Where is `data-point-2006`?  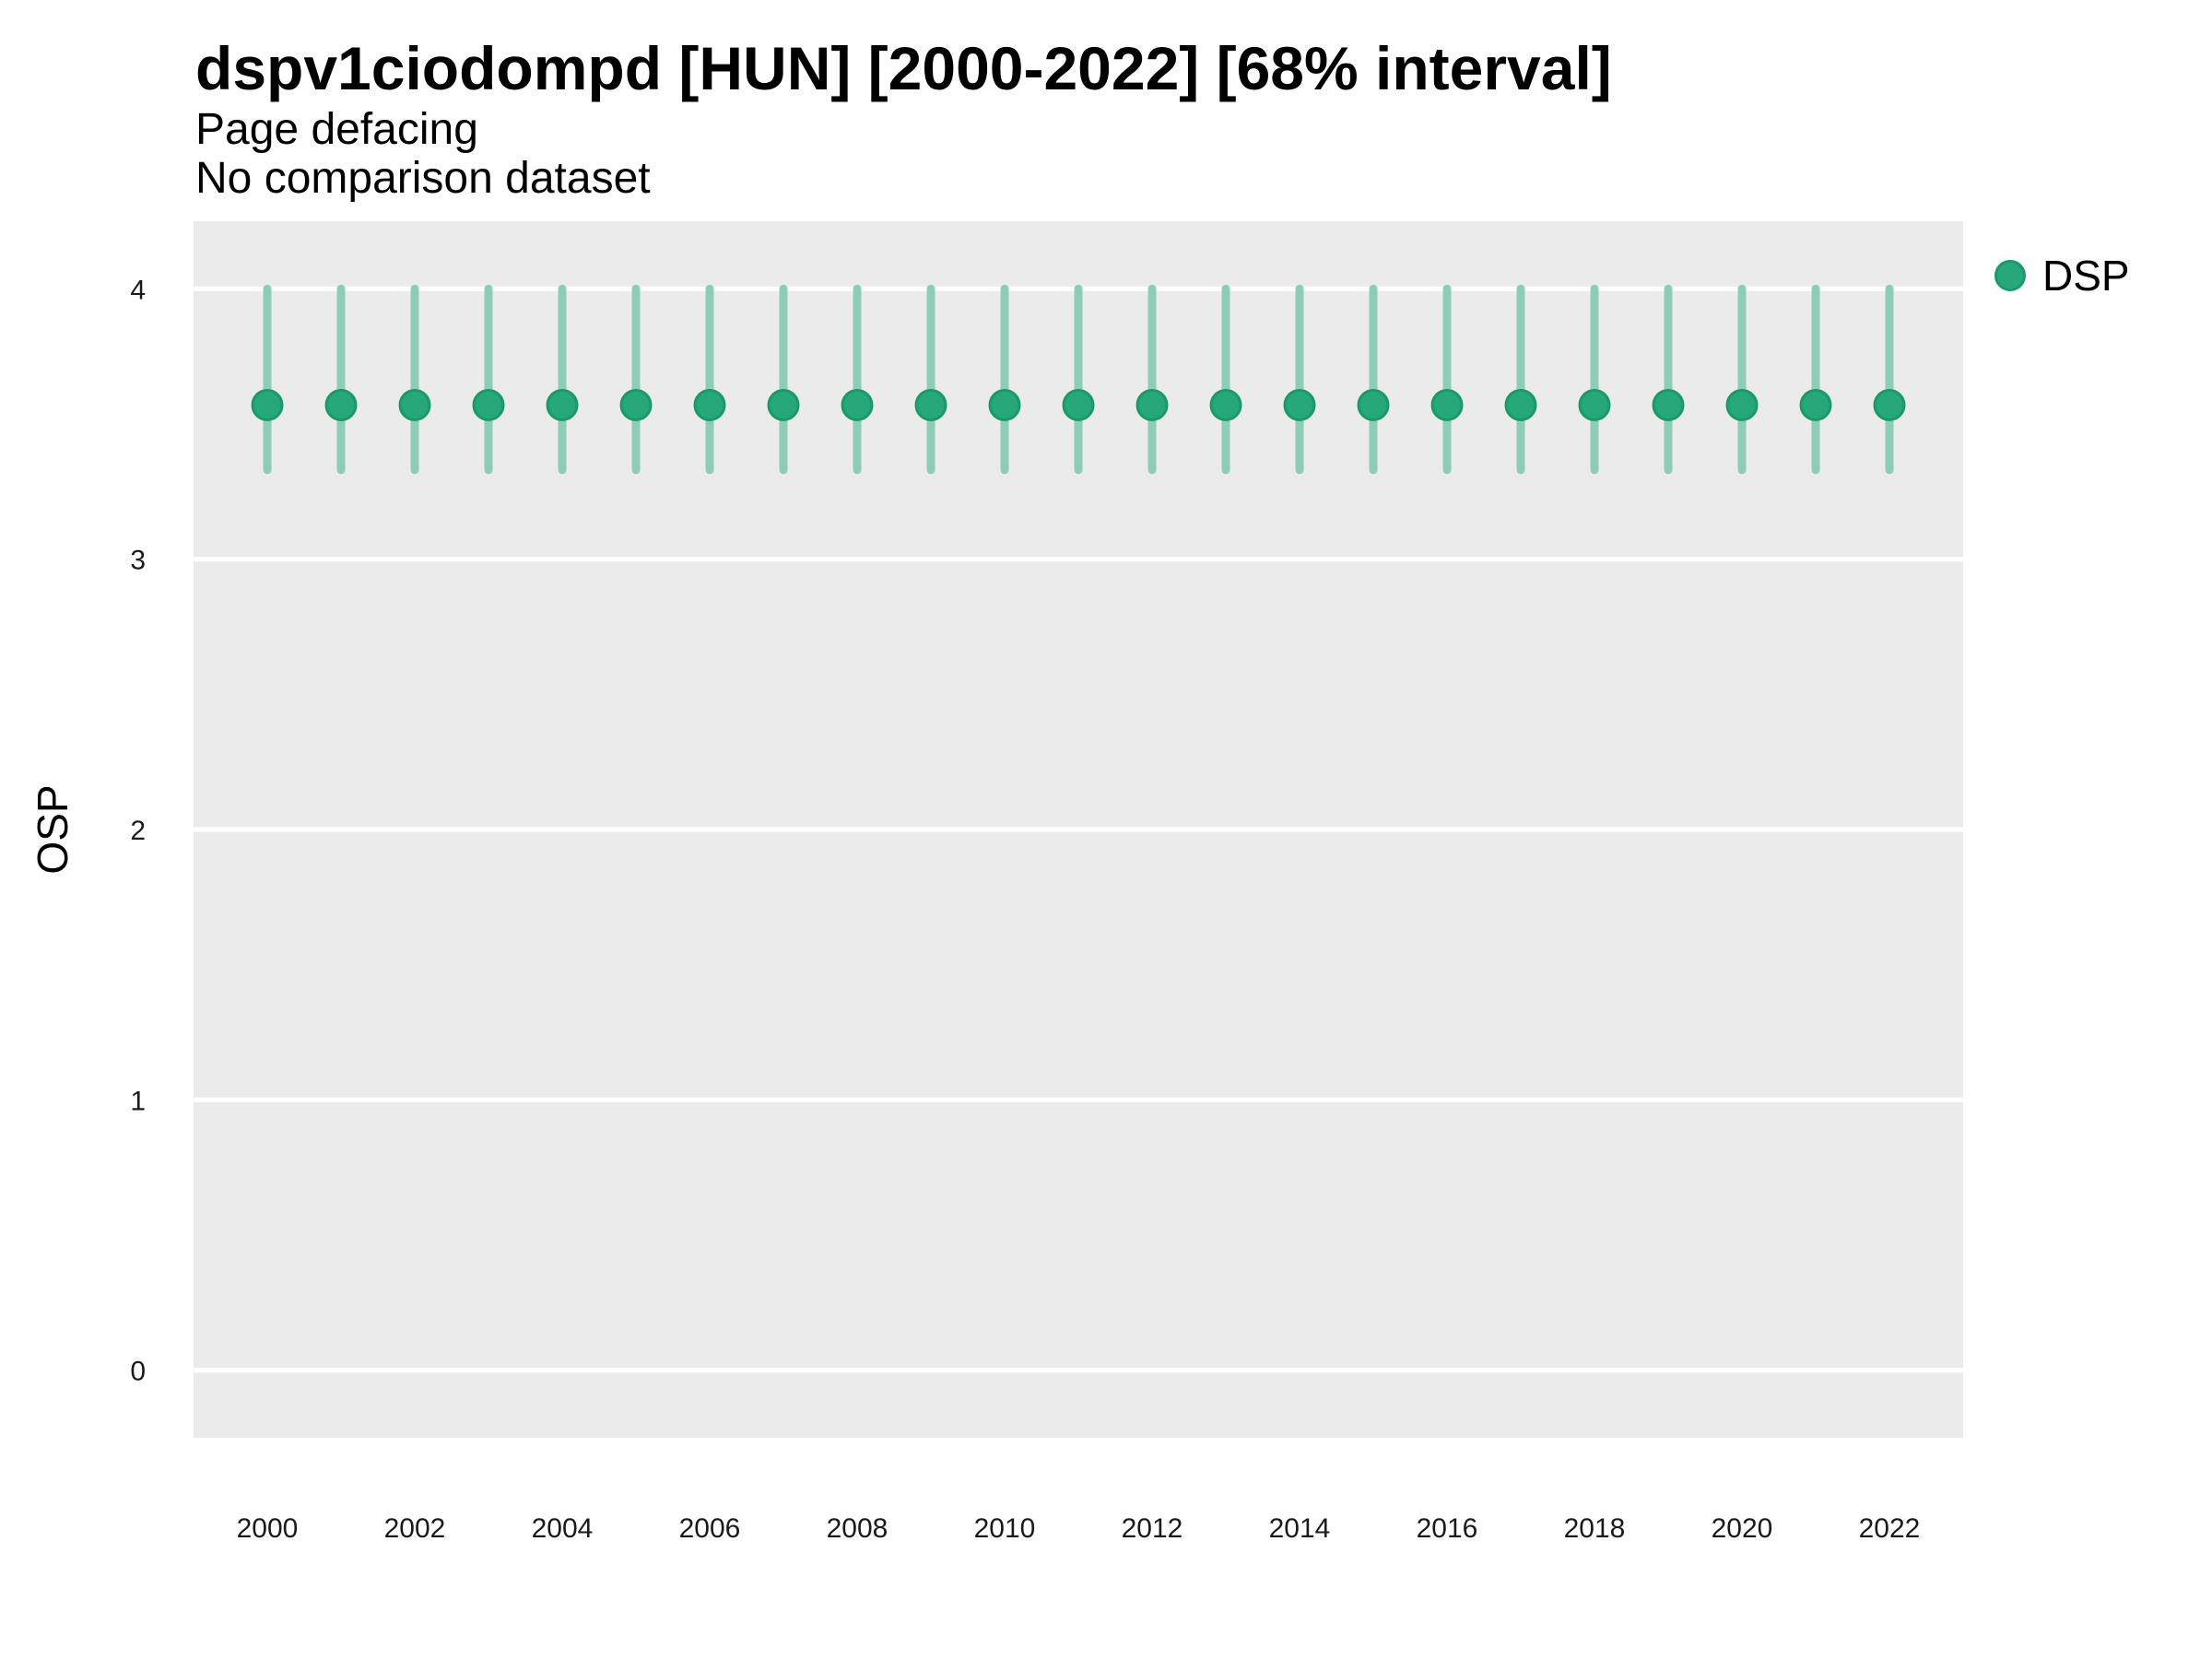 data-point-2006 is located at coordinates (709, 404).